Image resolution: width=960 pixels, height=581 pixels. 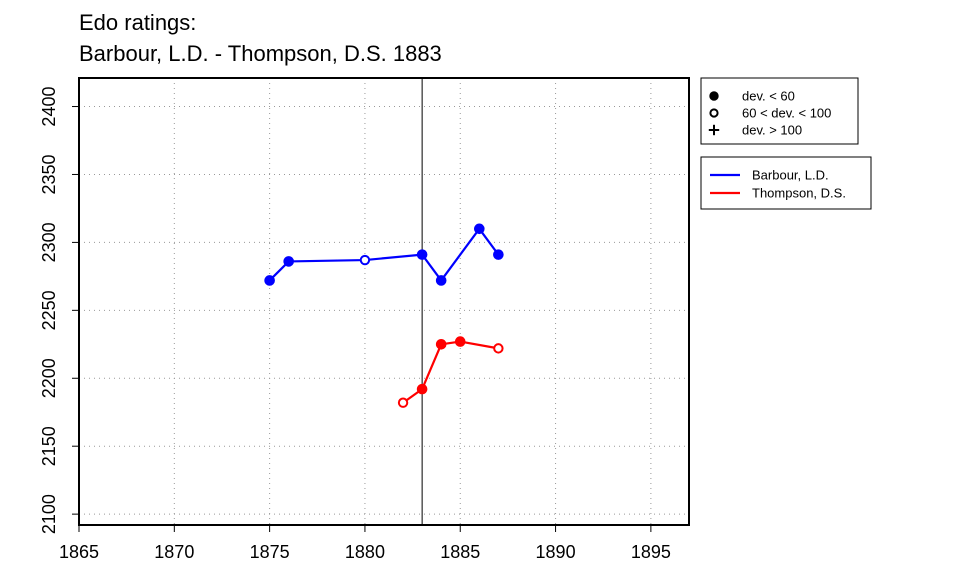 I want to click on x-tick-label: 1890, so click(x=556, y=552).